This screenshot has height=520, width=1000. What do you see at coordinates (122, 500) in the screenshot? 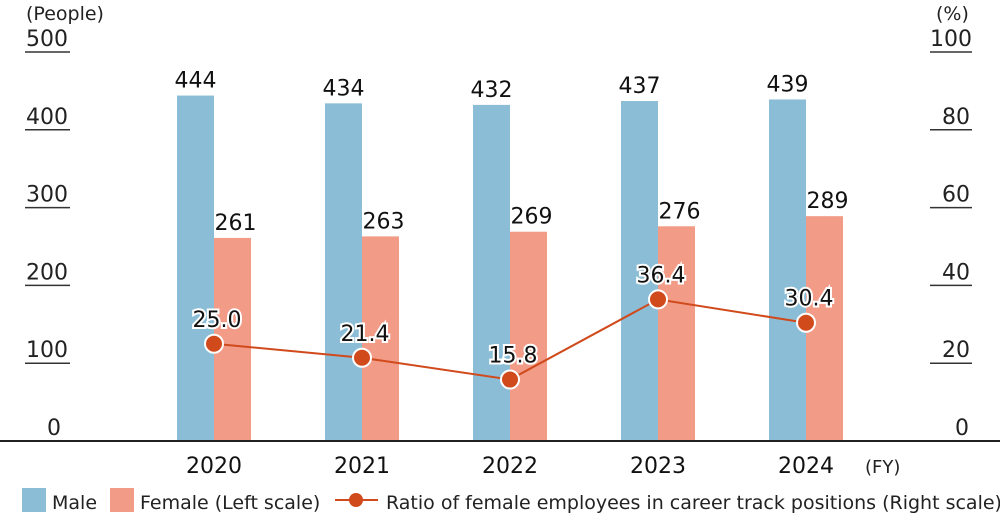
I see `legend-female-swatch` at bounding box center [122, 500].